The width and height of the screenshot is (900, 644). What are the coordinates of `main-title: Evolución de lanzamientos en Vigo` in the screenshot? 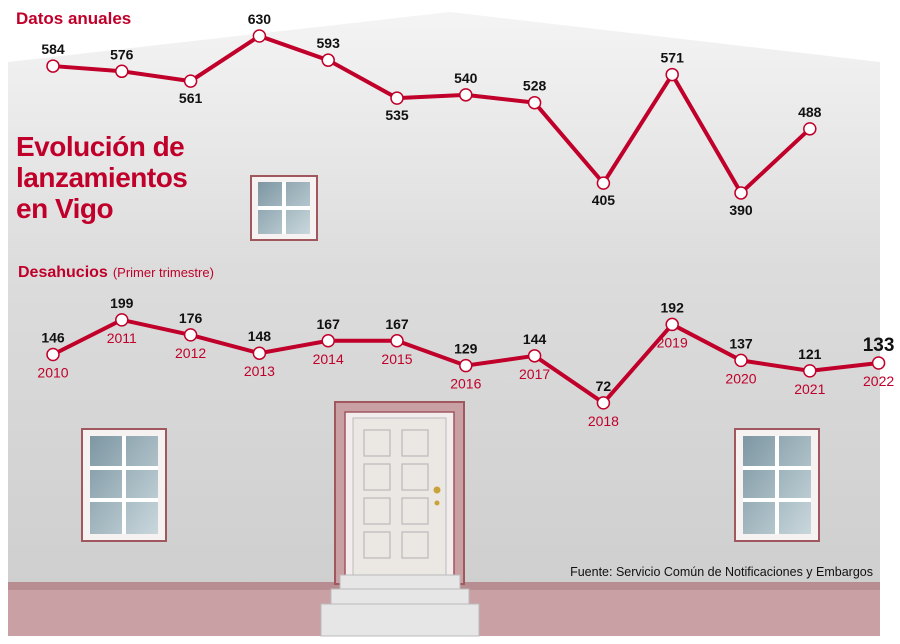 It's located at (102, 177).